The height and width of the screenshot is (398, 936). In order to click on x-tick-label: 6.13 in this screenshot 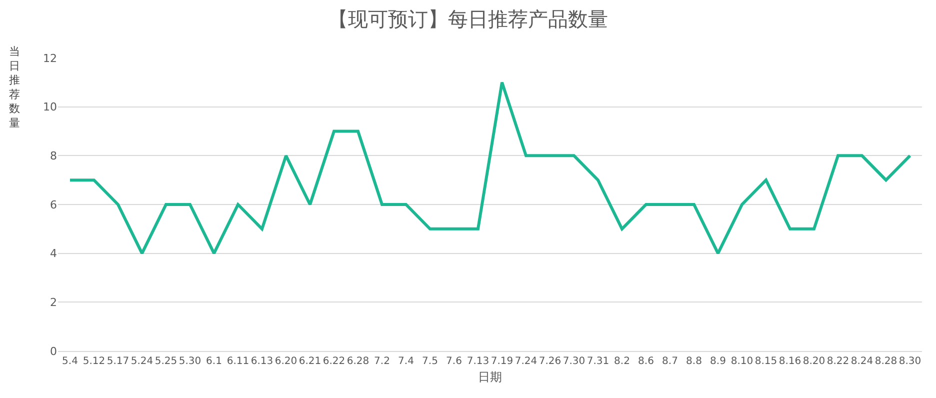, I will do `click(262, 361)`.